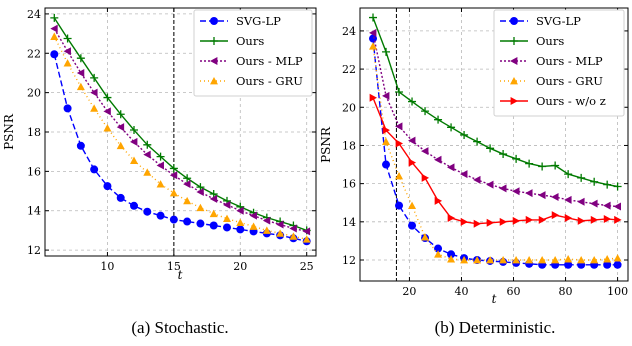 The width and height of the screenshot is (632, 346). I want to click on legend-label: Ours - MLP, so click(269, 61).